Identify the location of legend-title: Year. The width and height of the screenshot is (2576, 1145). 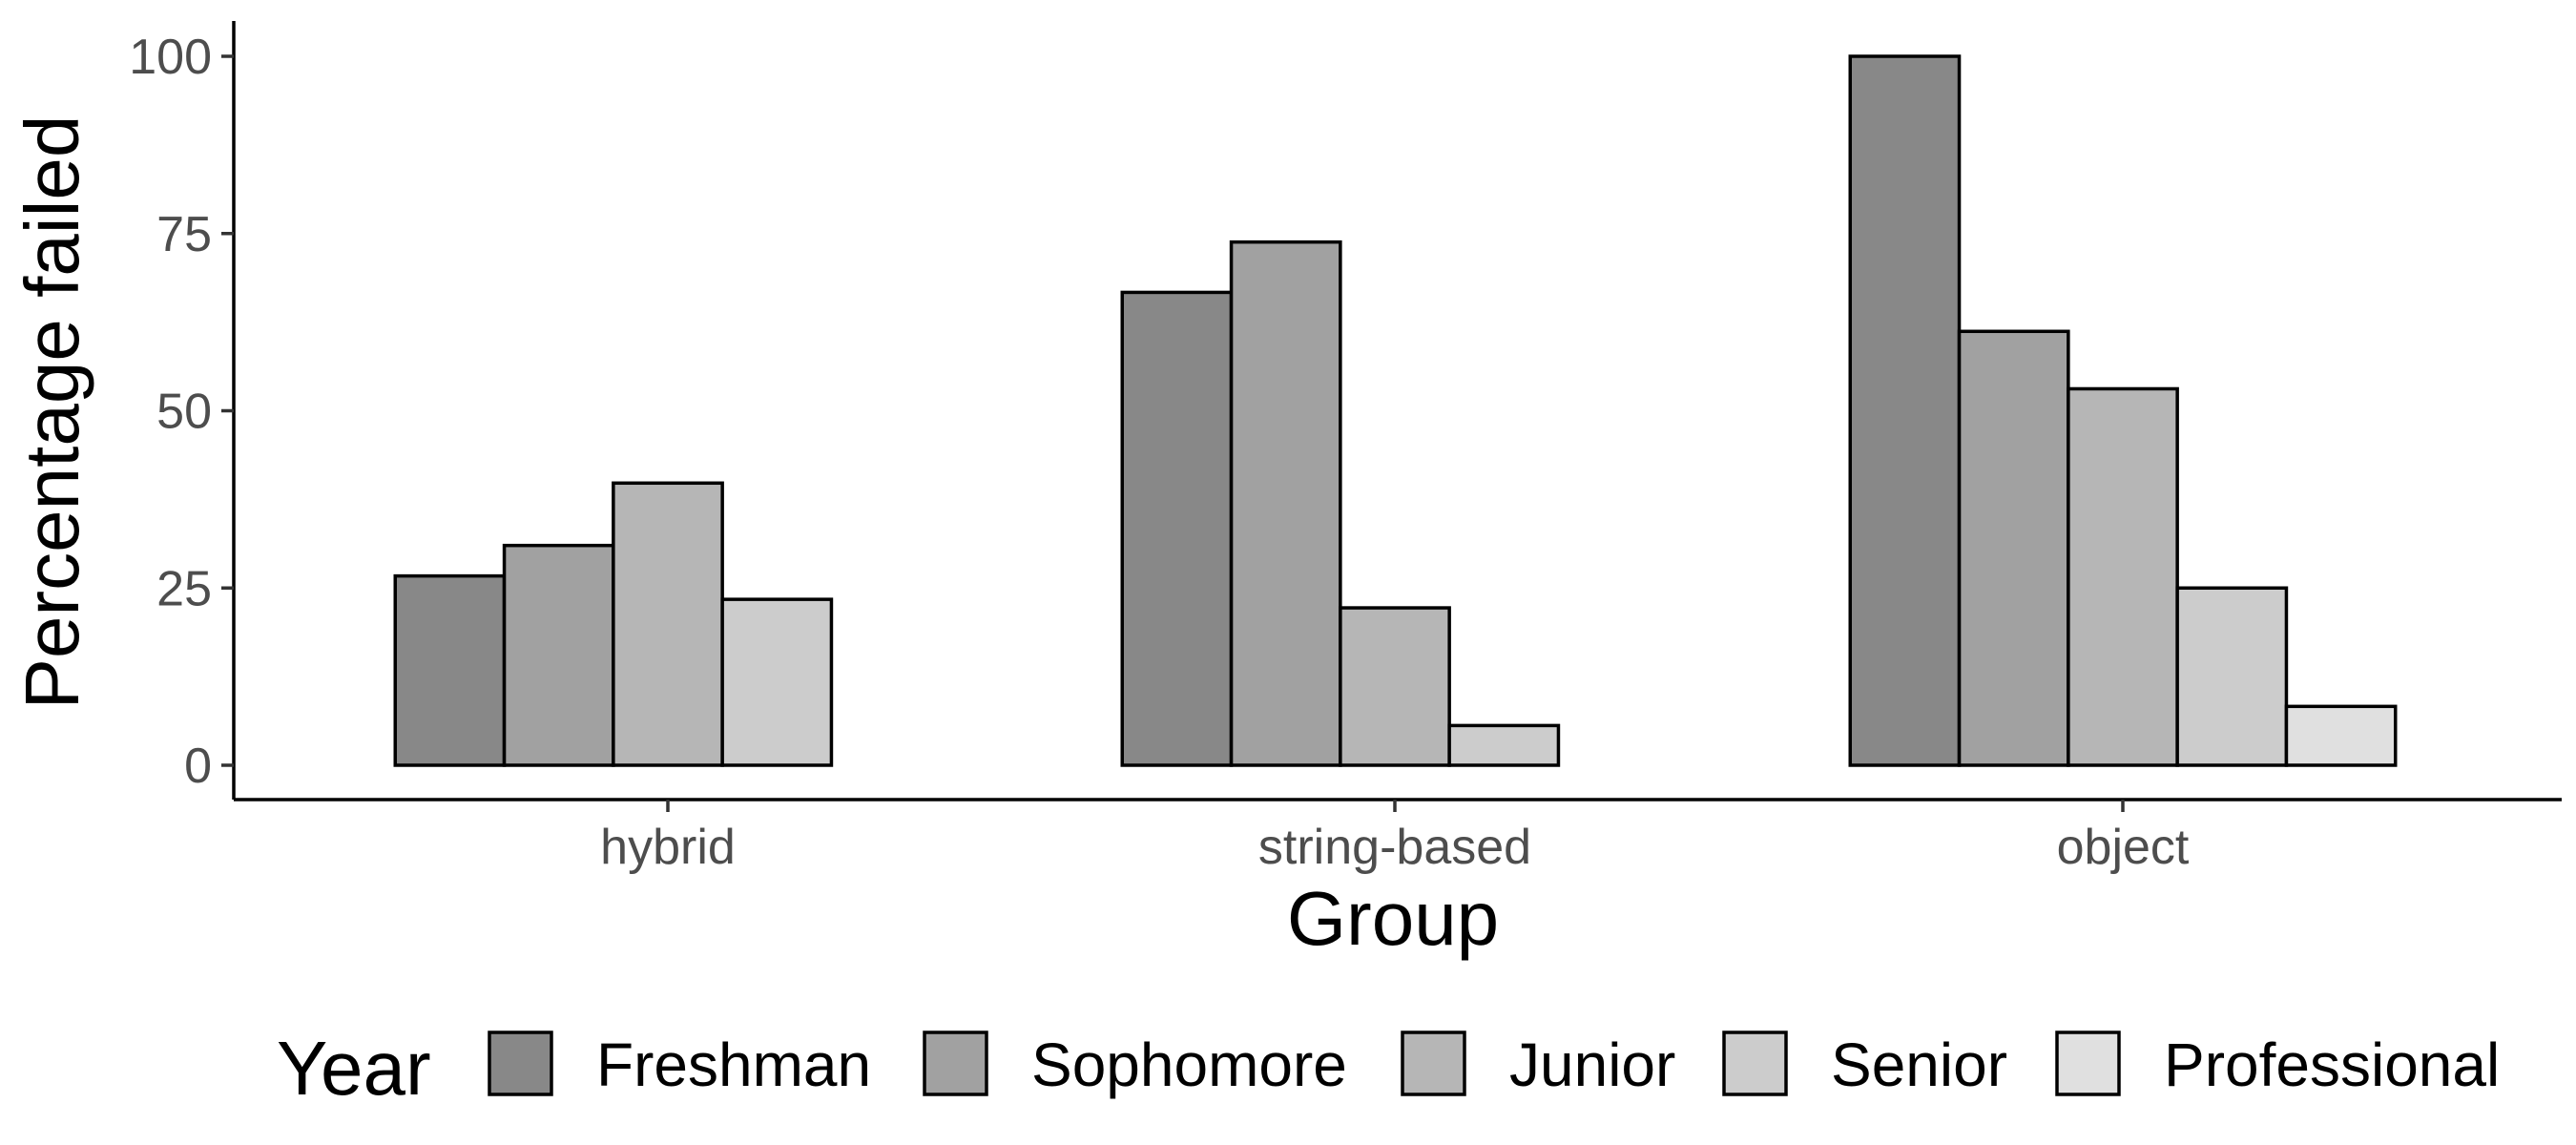
(354, 1068).